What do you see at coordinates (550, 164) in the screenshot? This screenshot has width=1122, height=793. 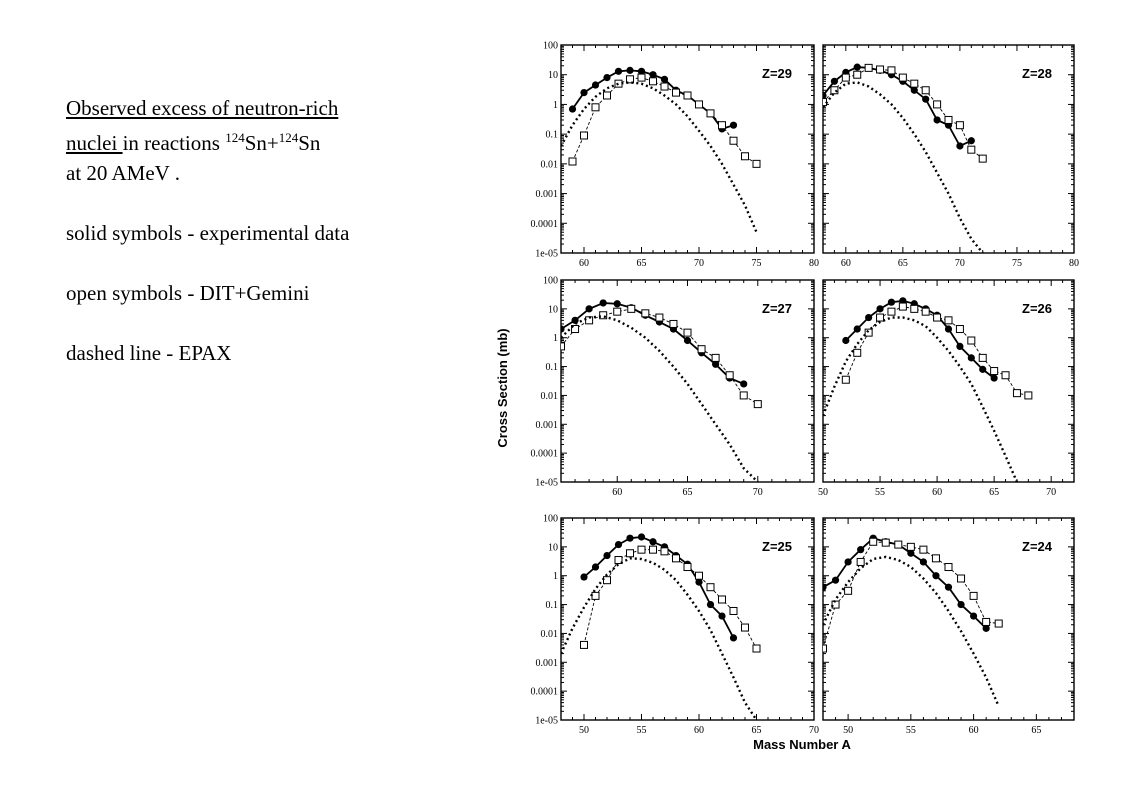 I see `y-tick-label: 0.01` at bounding box center [550, 164].